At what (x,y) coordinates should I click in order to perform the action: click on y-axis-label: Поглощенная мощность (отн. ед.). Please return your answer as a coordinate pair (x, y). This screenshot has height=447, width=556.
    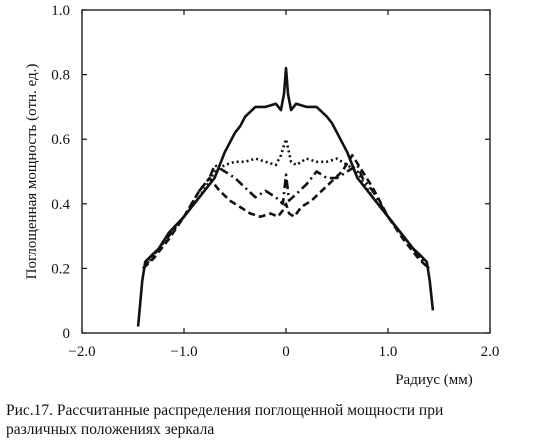
    Looking at the image, I should click on (32, 172).